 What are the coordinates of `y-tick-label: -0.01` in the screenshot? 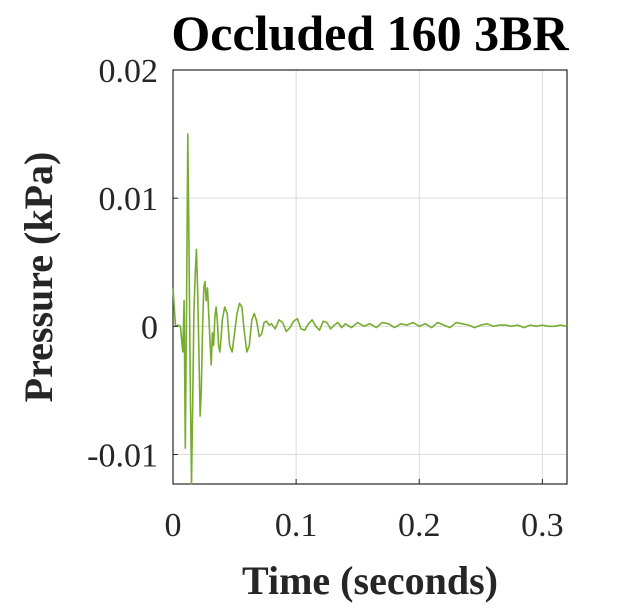 It's located at (122, 456).